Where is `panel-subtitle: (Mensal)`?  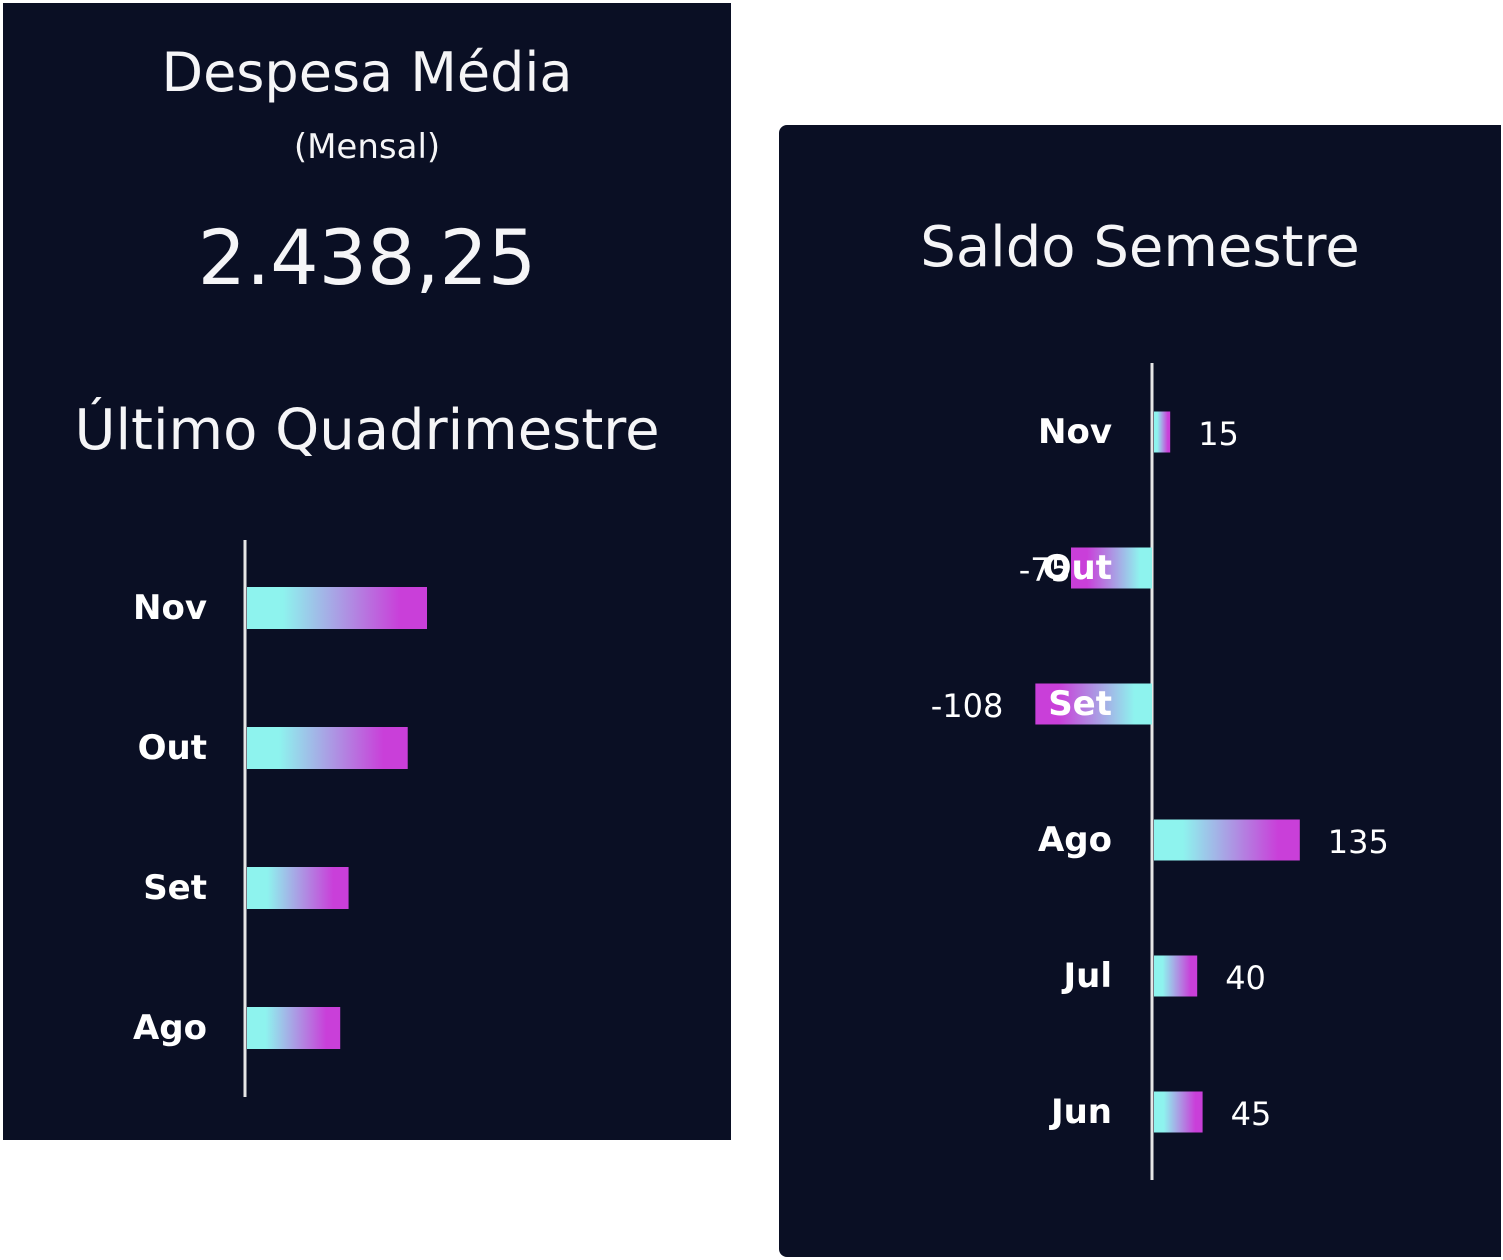 panel-subtitle: (Mensal) is located at coordinates (367, 147).